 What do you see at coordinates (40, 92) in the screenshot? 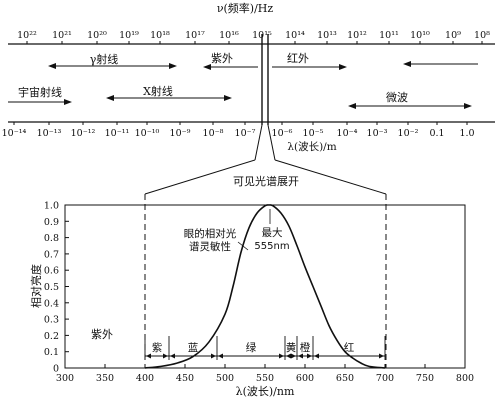
I see `cosmic-ray-label: 宇宙射线` at bounding box center [40, 92].